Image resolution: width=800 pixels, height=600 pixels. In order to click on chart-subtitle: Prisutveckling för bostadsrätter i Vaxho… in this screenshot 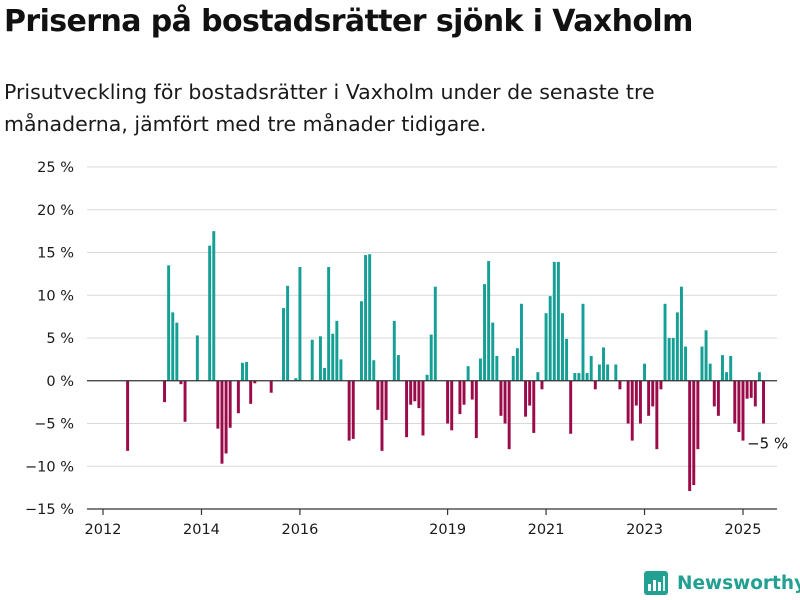, I will do `click(329, 108)`.